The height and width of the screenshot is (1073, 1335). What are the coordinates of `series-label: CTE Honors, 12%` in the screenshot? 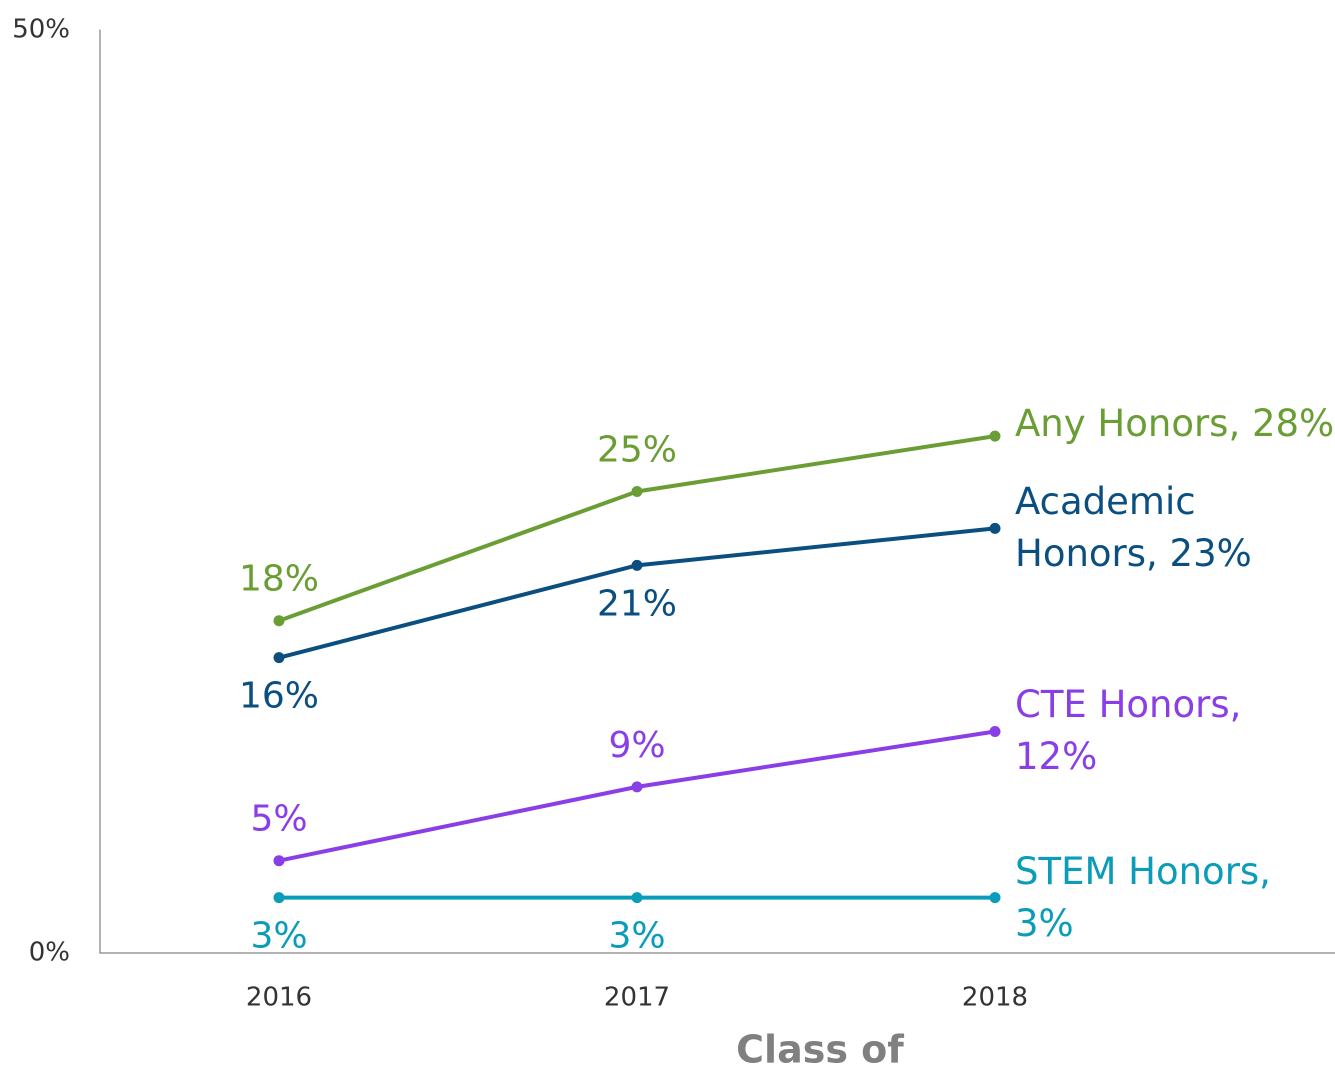 It's located at (1128, 731).